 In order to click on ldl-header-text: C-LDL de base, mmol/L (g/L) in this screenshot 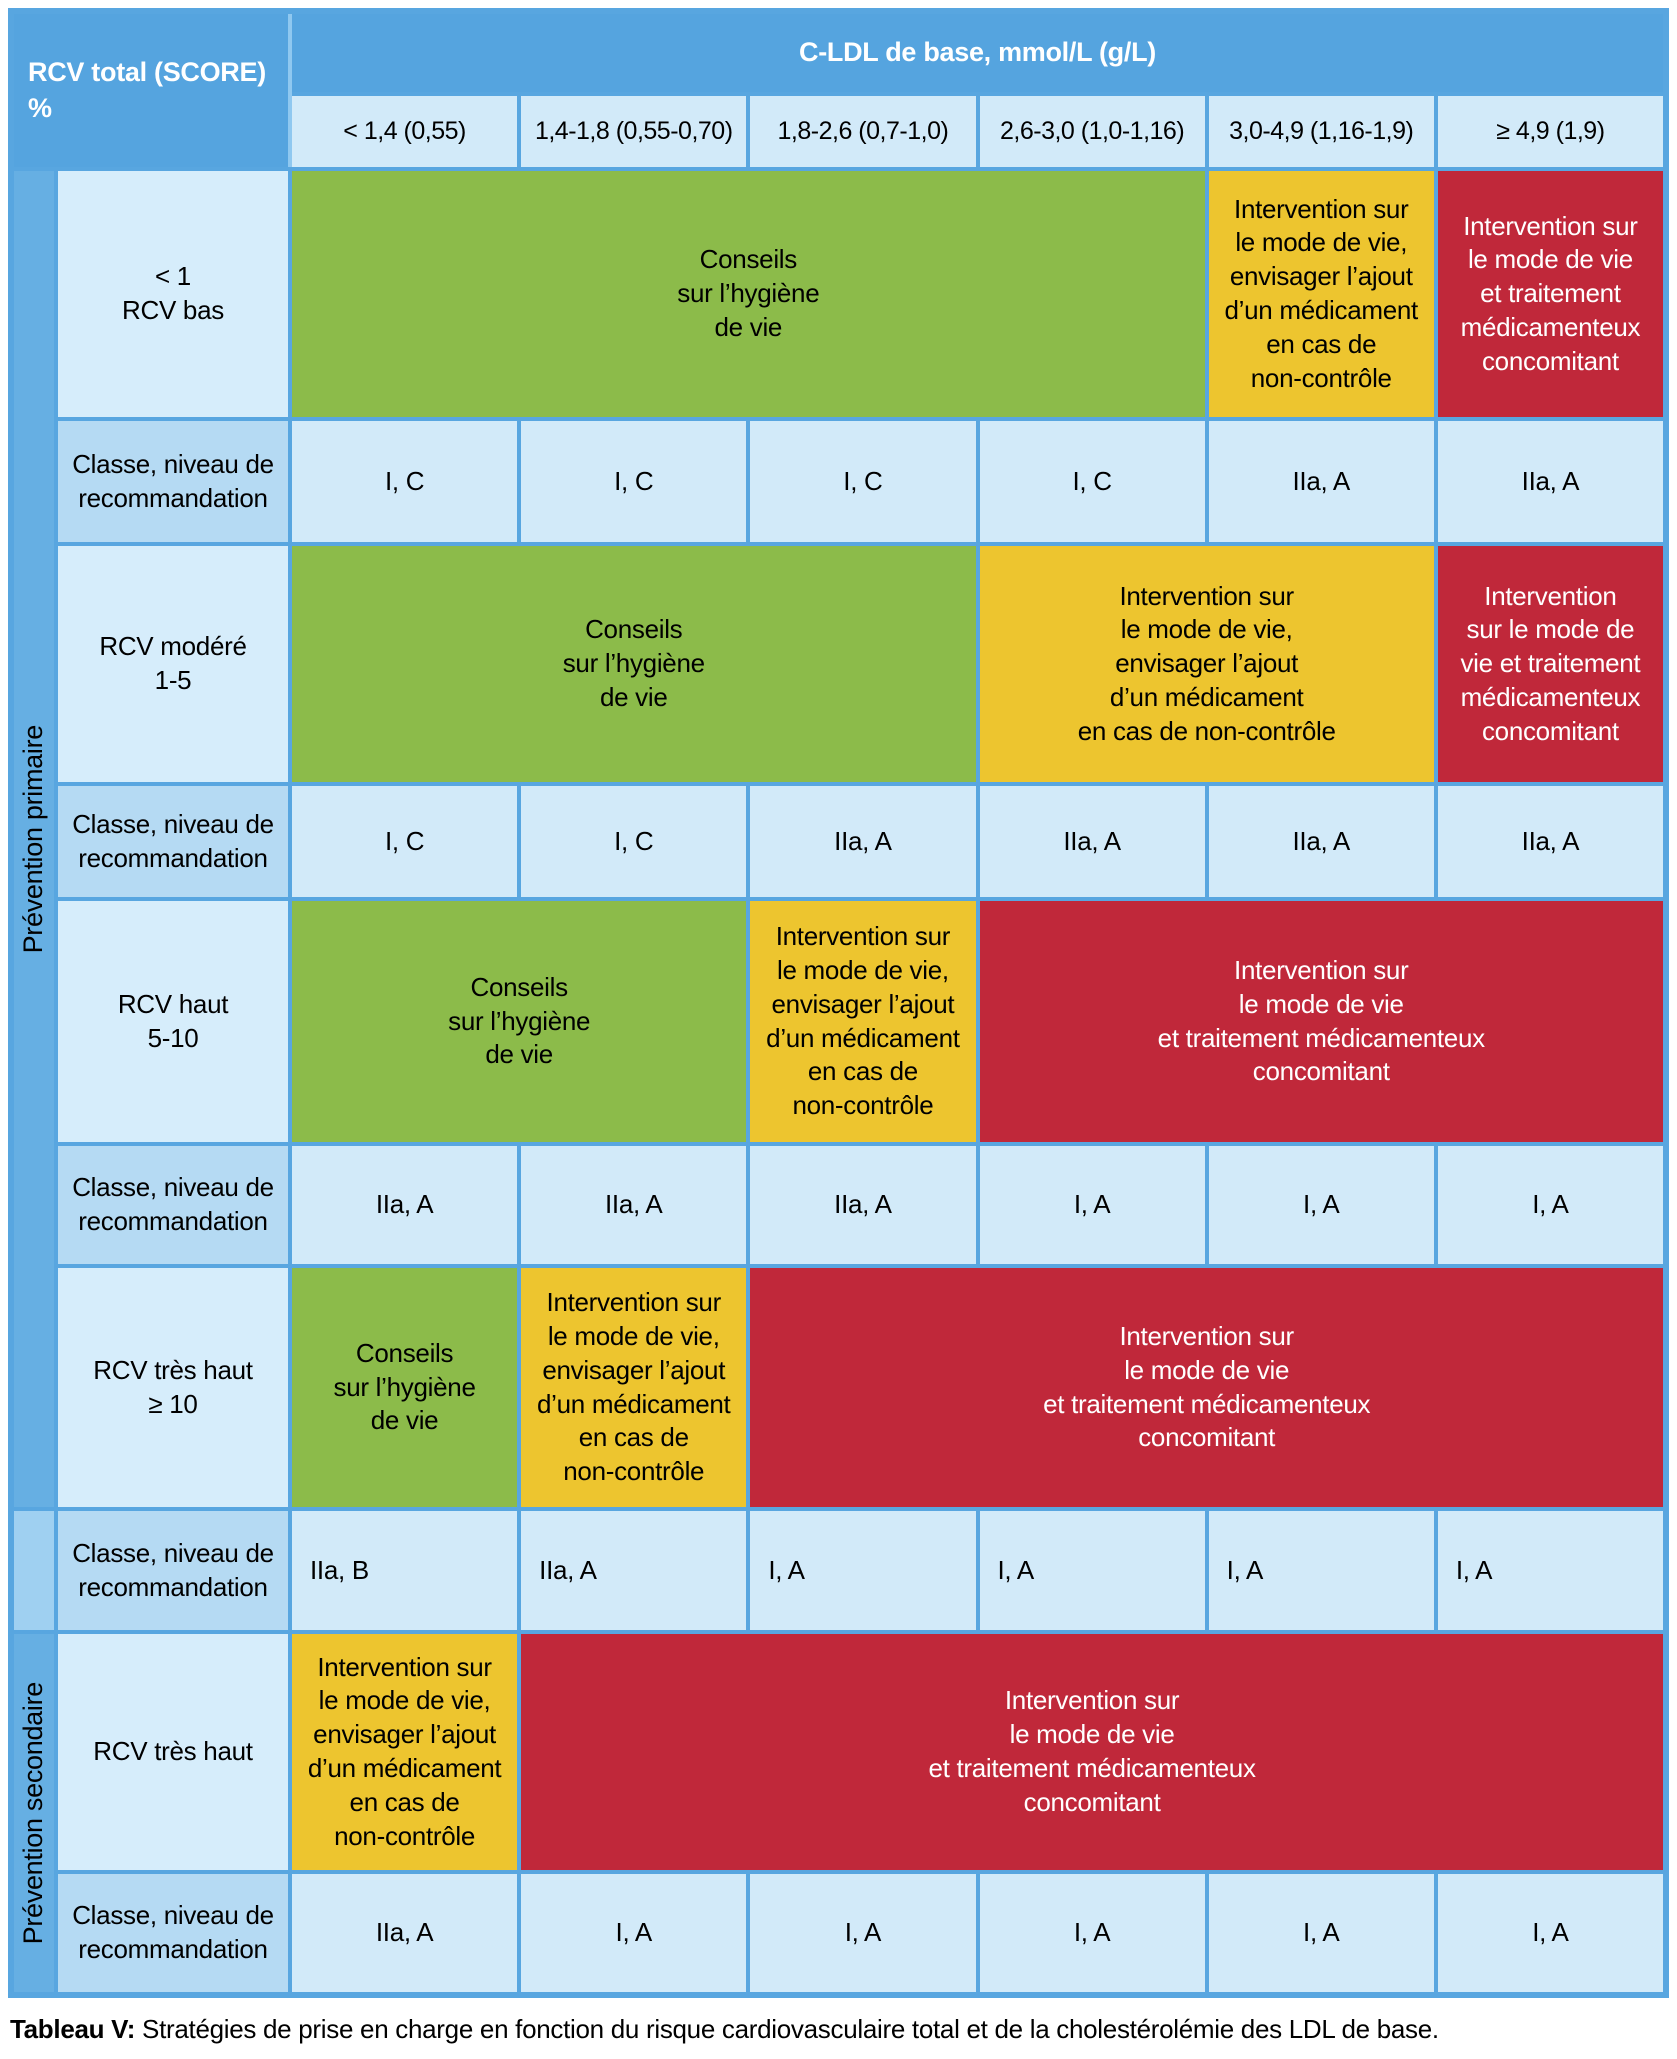, I will do `click(977, 52)`.